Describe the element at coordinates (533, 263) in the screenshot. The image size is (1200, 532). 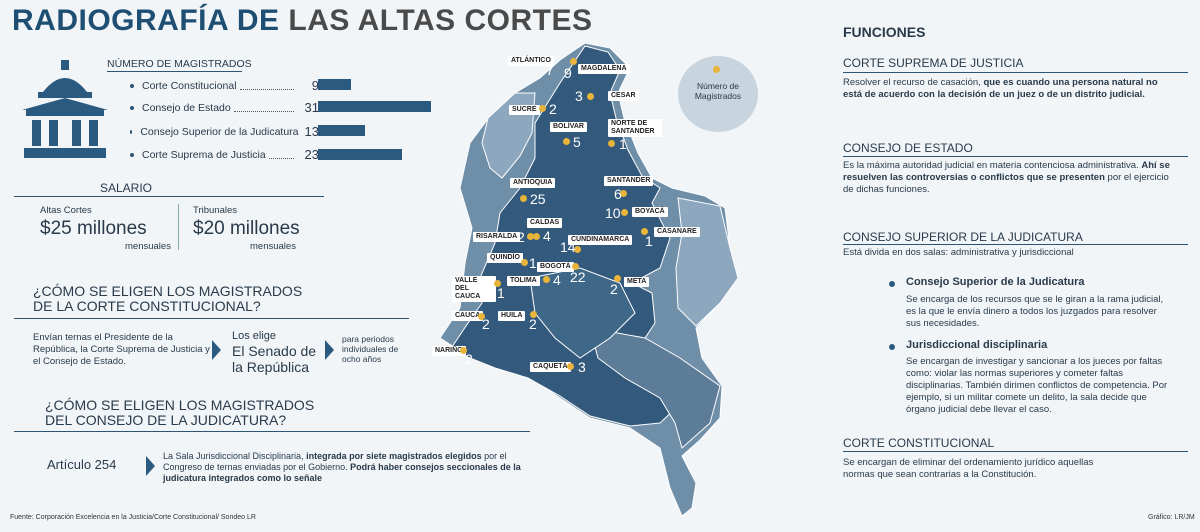
I see `map-value-quindio: 1` at that location.